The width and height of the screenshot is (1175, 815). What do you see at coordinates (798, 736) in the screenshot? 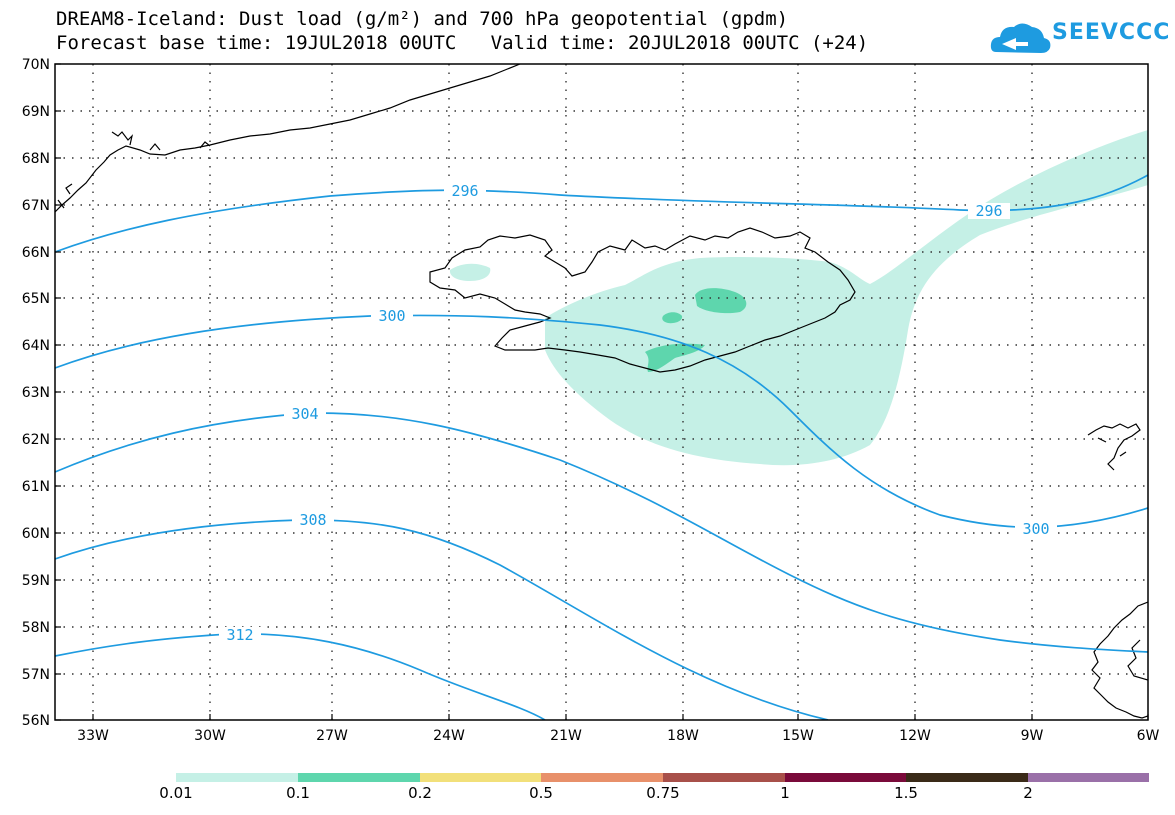
I see `lon-label: 15W` at bounding box center [798, 736].